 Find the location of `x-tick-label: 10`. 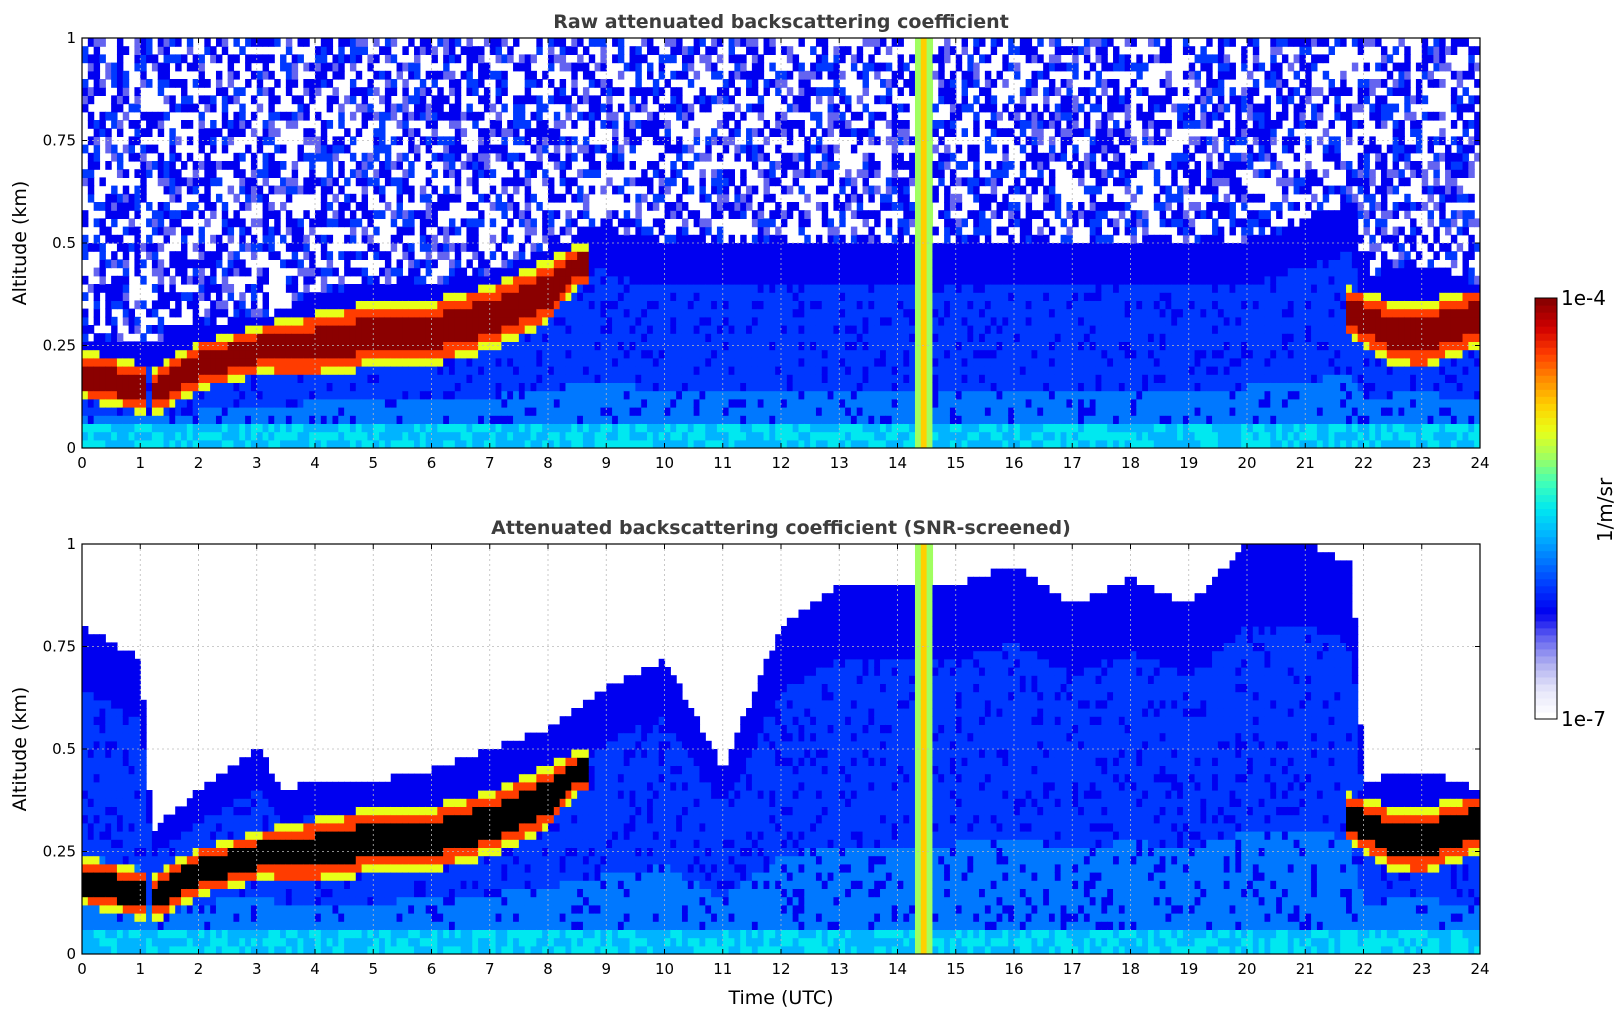

x-tick-label: 10 is located at coordinates (664, 463).